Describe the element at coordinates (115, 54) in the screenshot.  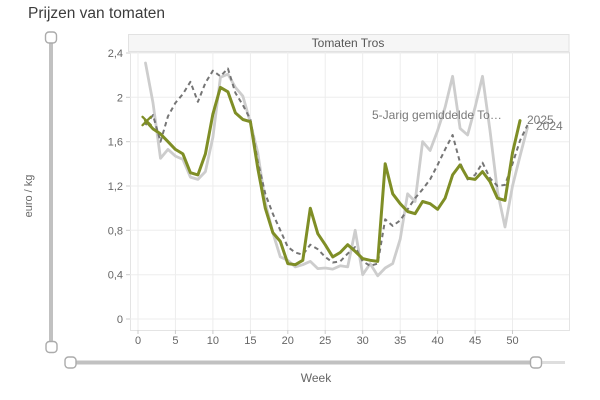
I see `svg-text: 2,4` at that location.